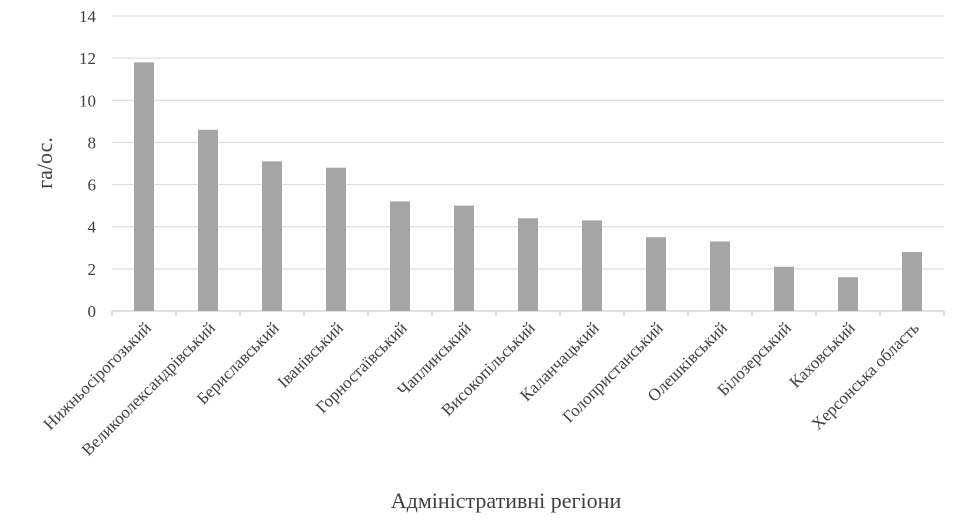  I want to click on y-tick-label: 4, so click(92, 227).